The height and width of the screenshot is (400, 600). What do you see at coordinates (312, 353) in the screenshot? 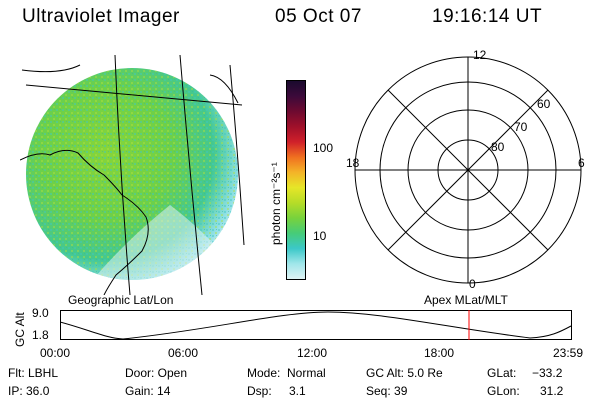
I see `time-tick-1200: 12:00` at bounding box center [312, 353].